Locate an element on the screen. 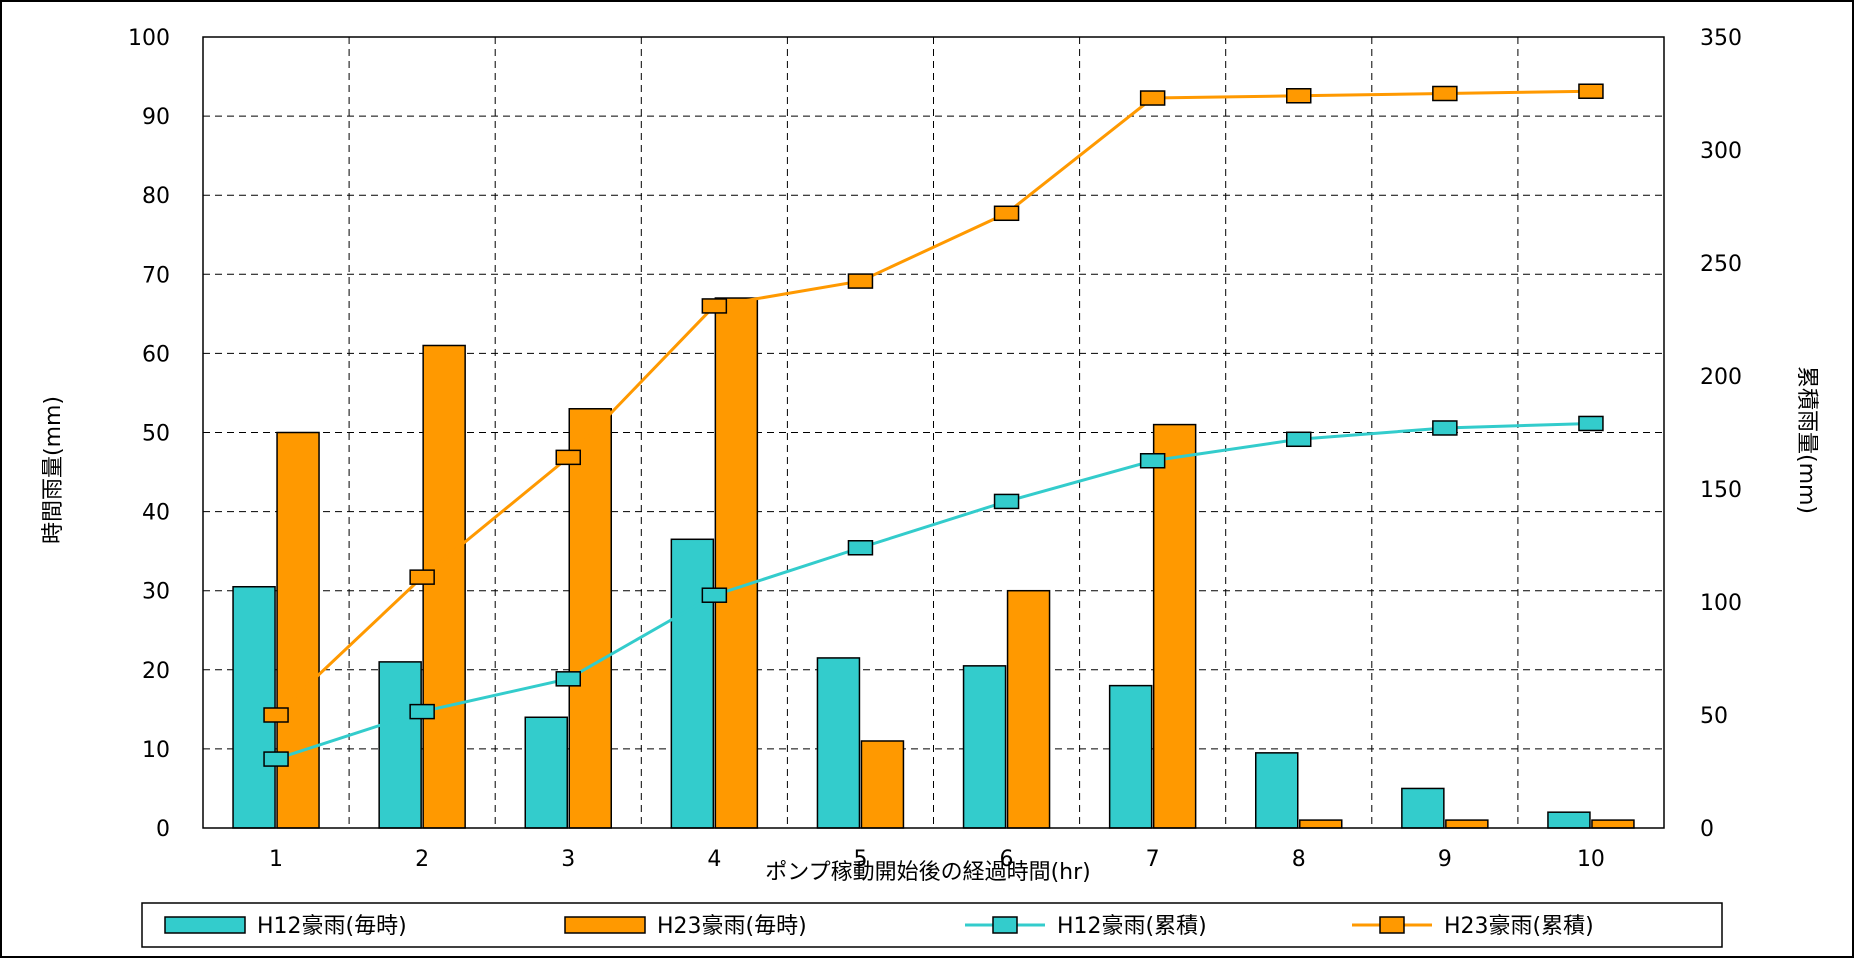  x-tick-label: 5 is located at coordinates (860, 859).